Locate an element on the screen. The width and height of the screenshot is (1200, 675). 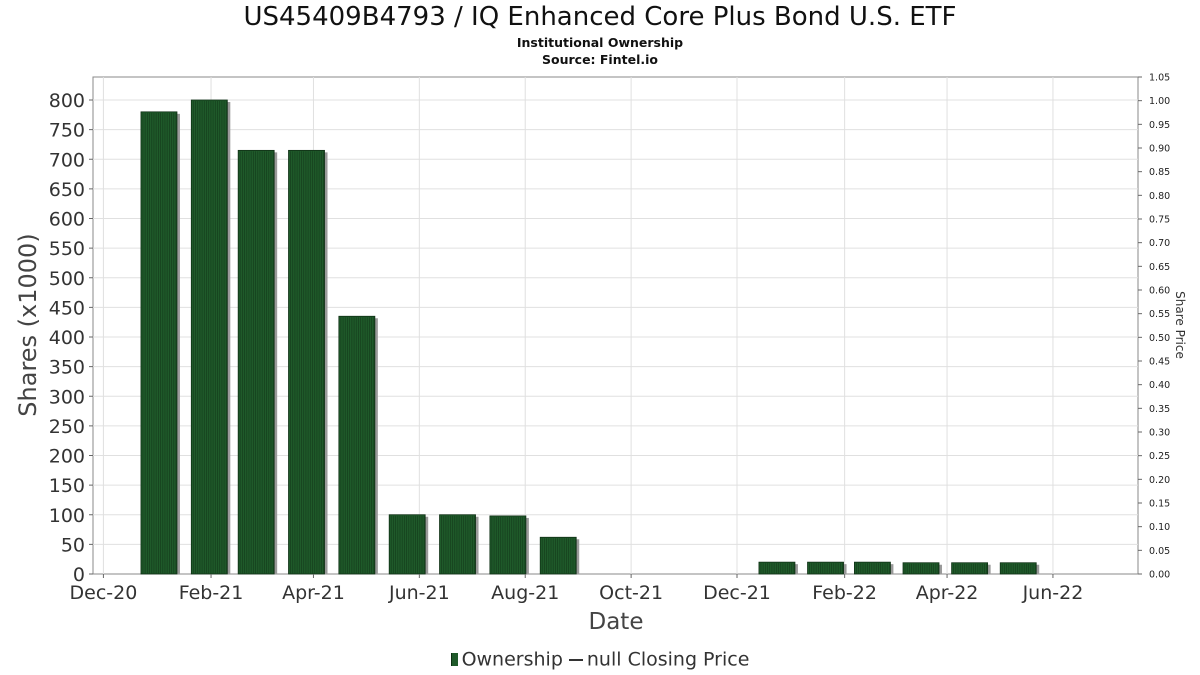
y-axis-label: Shares (x1000) is located at coordinates (28, 324).